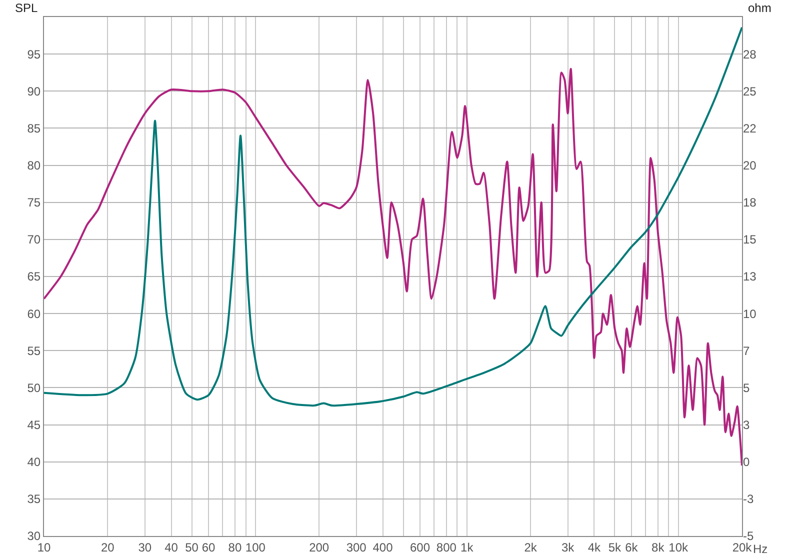 The height and width of the screenshot is (557, 800). I want to click on y2-tick-label: 13, so click(750, 277).